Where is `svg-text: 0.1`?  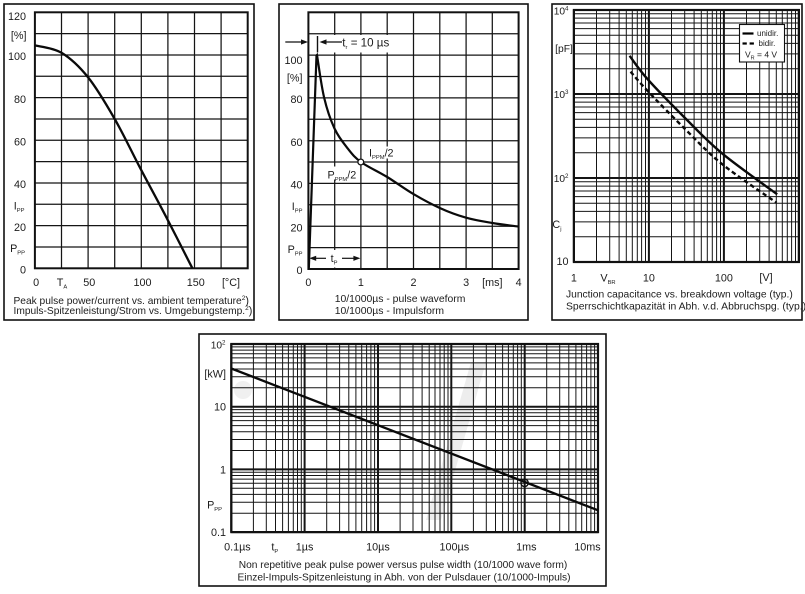
svg-text: 0.1 is located at coordinates (218, 533).